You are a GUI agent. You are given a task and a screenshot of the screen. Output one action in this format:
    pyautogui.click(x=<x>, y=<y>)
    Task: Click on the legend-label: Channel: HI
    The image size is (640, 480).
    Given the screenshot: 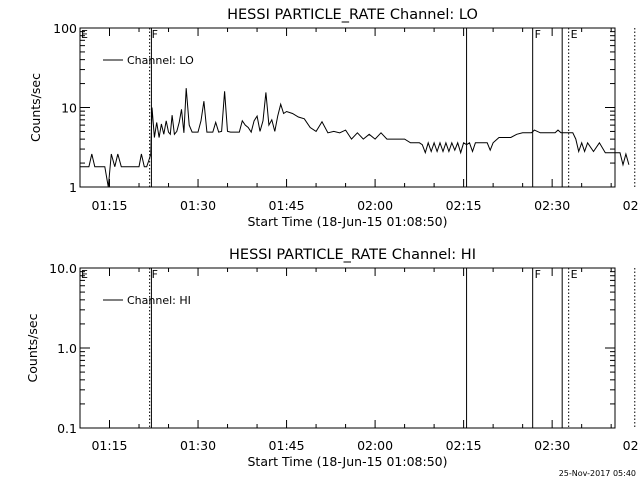 What is the action you would take?
    pyautogui.click(x=159, y=300)
    